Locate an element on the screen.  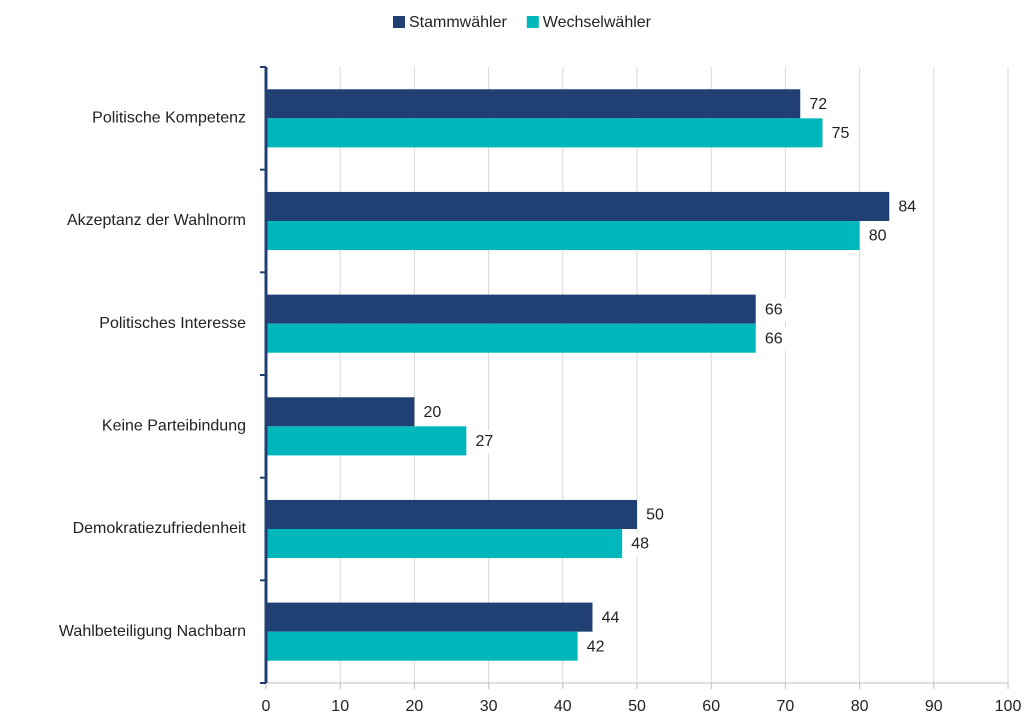
category-label: Keine Parteibindung is located at coordinates (174, 426).